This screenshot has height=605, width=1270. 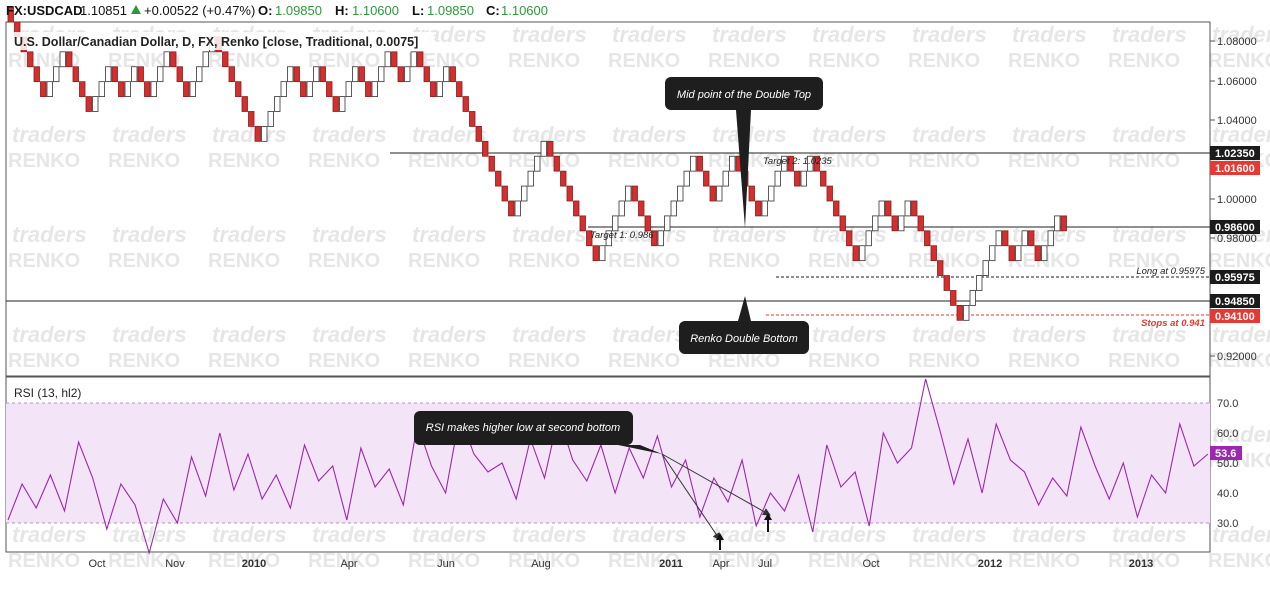 What do you see at coordinates (524, 10) in the screenshot?
I see `close-value: 1.10600` at bounding box center [524, 10].